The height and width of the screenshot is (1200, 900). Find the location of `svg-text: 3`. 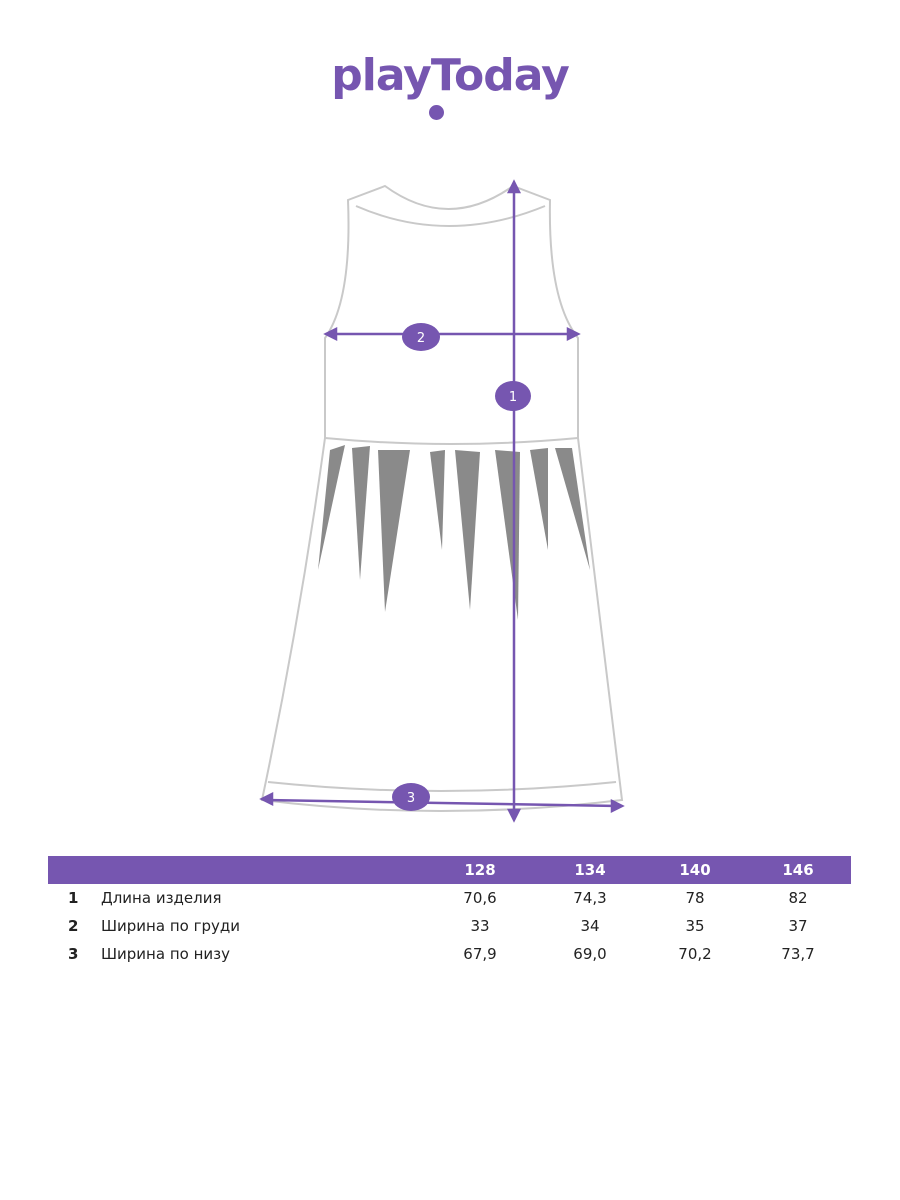

svg-text: 3 is located at coordinates (411, 798).